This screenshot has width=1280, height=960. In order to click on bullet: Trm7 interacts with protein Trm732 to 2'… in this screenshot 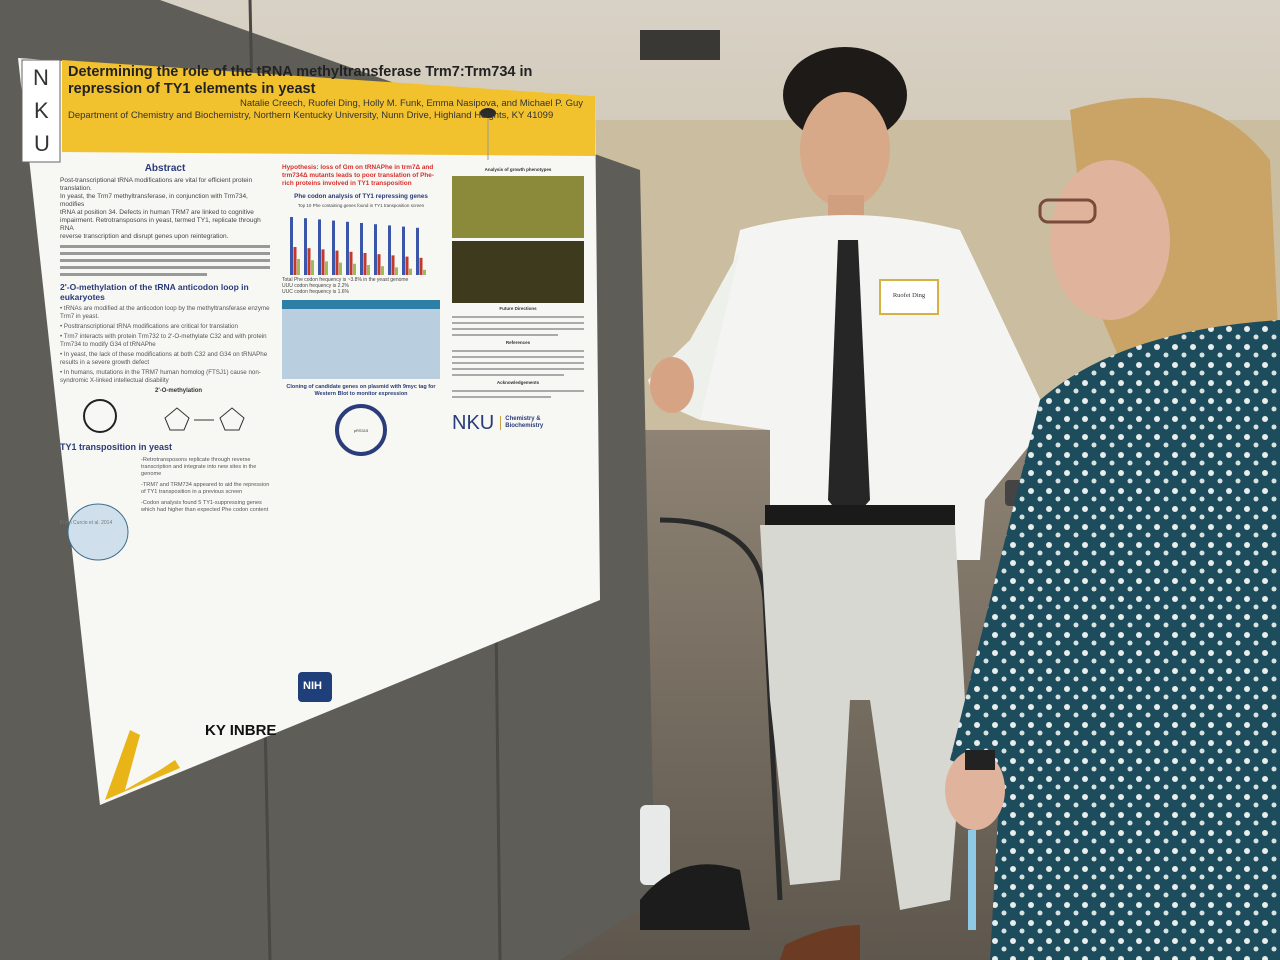, I will do `click(165, 341)`.